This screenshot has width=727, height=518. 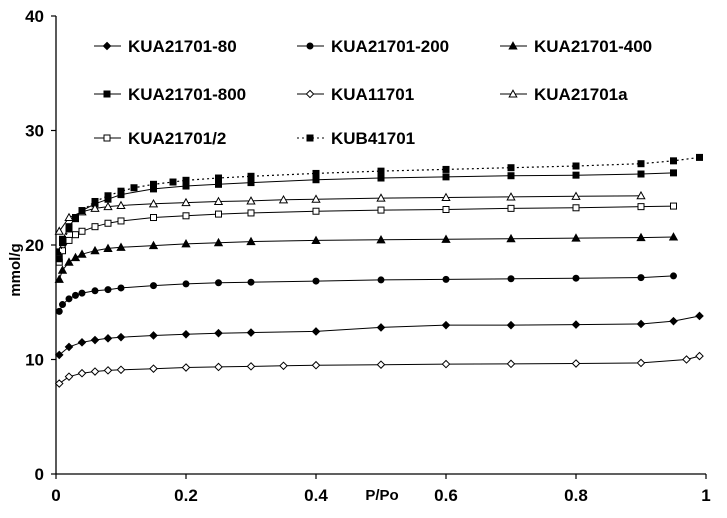 What do you see at coordinates (372, 94) in the screenshot?
I see `legend-label: KUA11701` at bounding box center [372, 94].